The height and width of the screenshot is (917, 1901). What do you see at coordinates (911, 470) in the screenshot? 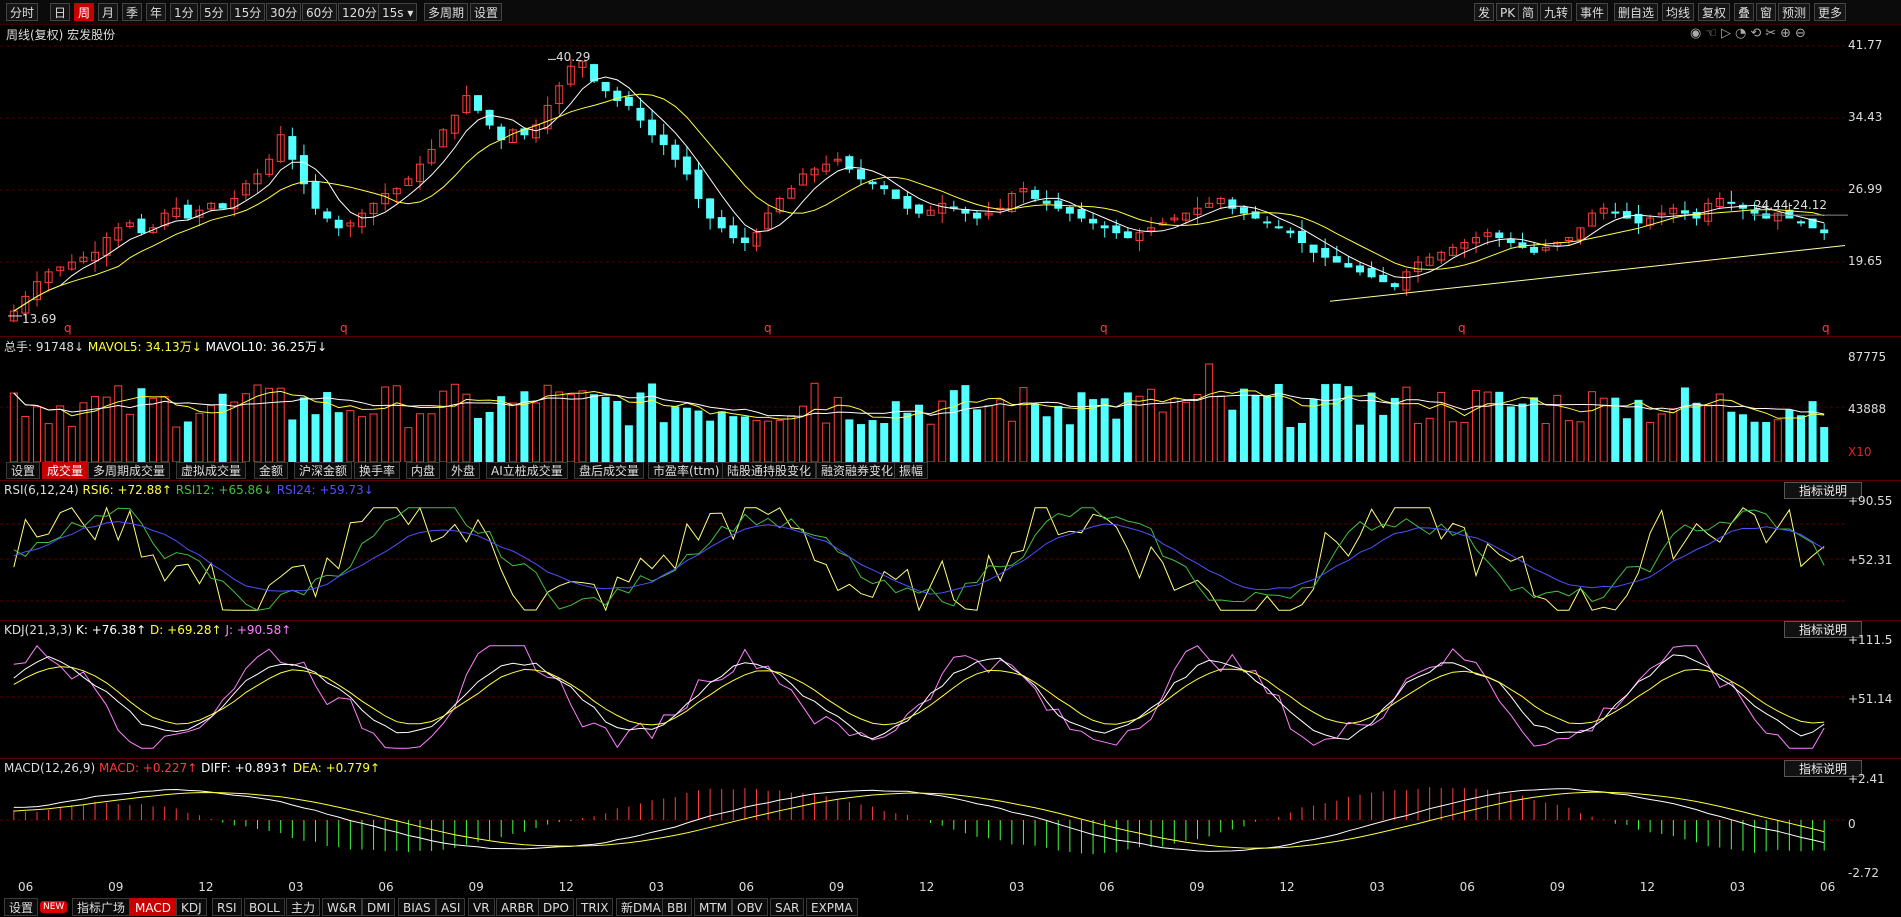
I see `volume-tab-14: 振幅` at bounding box center [911, 470].